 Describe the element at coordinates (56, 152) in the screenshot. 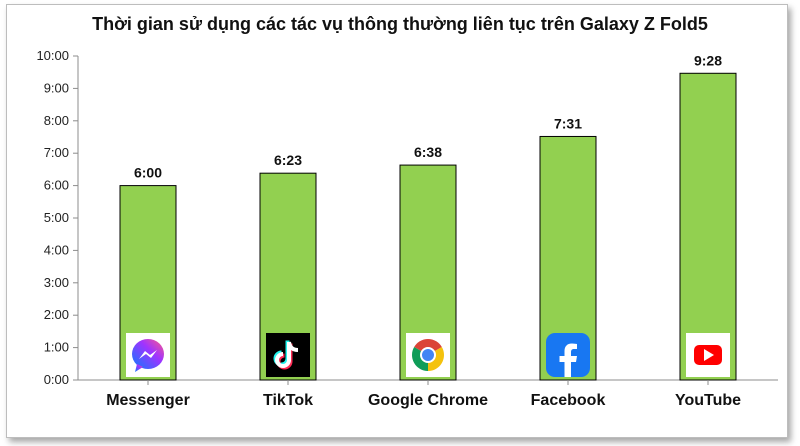

I see `y-tick-label: 7:00` at that location.